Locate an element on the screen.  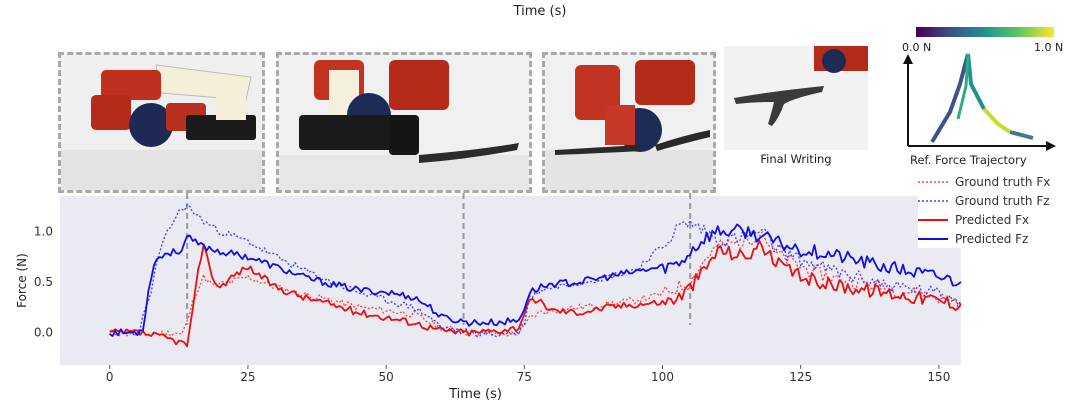
y-axis-label: Force (N) is located at coordinates (22, 280).